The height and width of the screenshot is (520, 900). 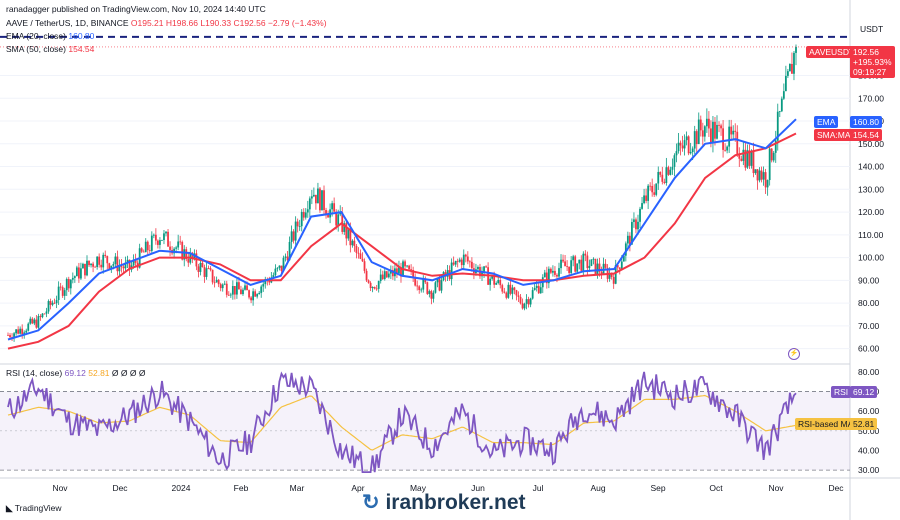 I want to click on ema-legend: EMA (20, close) 160.80, so click(x=50, y=36).